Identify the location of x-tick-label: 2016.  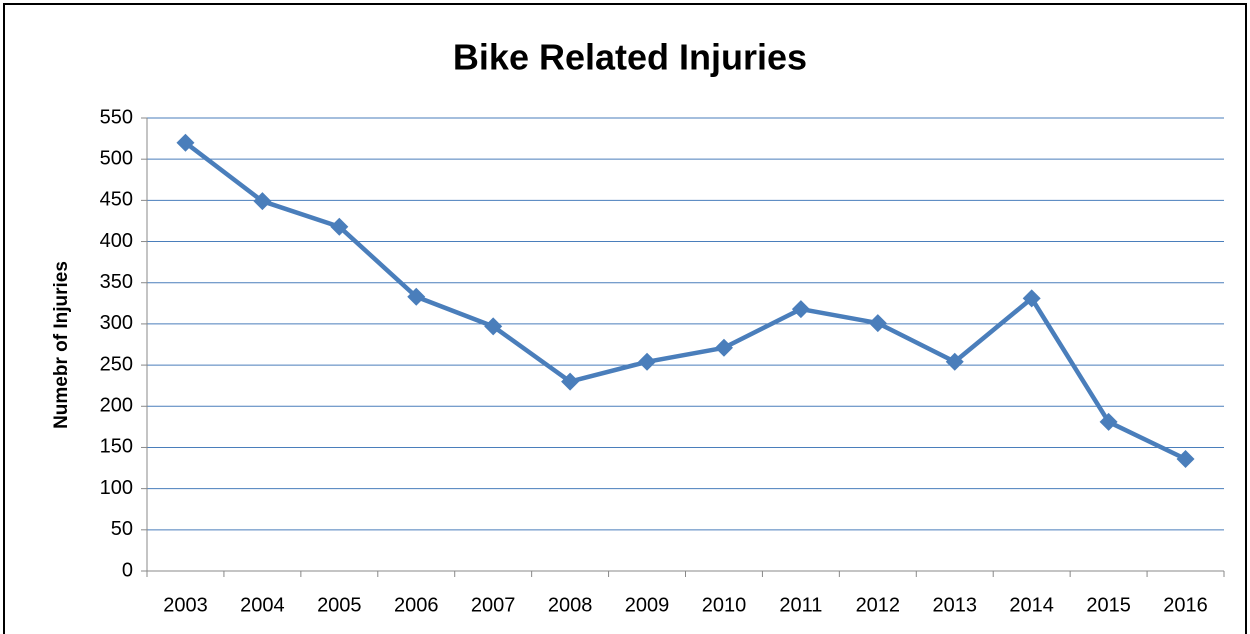
(1185, 605).